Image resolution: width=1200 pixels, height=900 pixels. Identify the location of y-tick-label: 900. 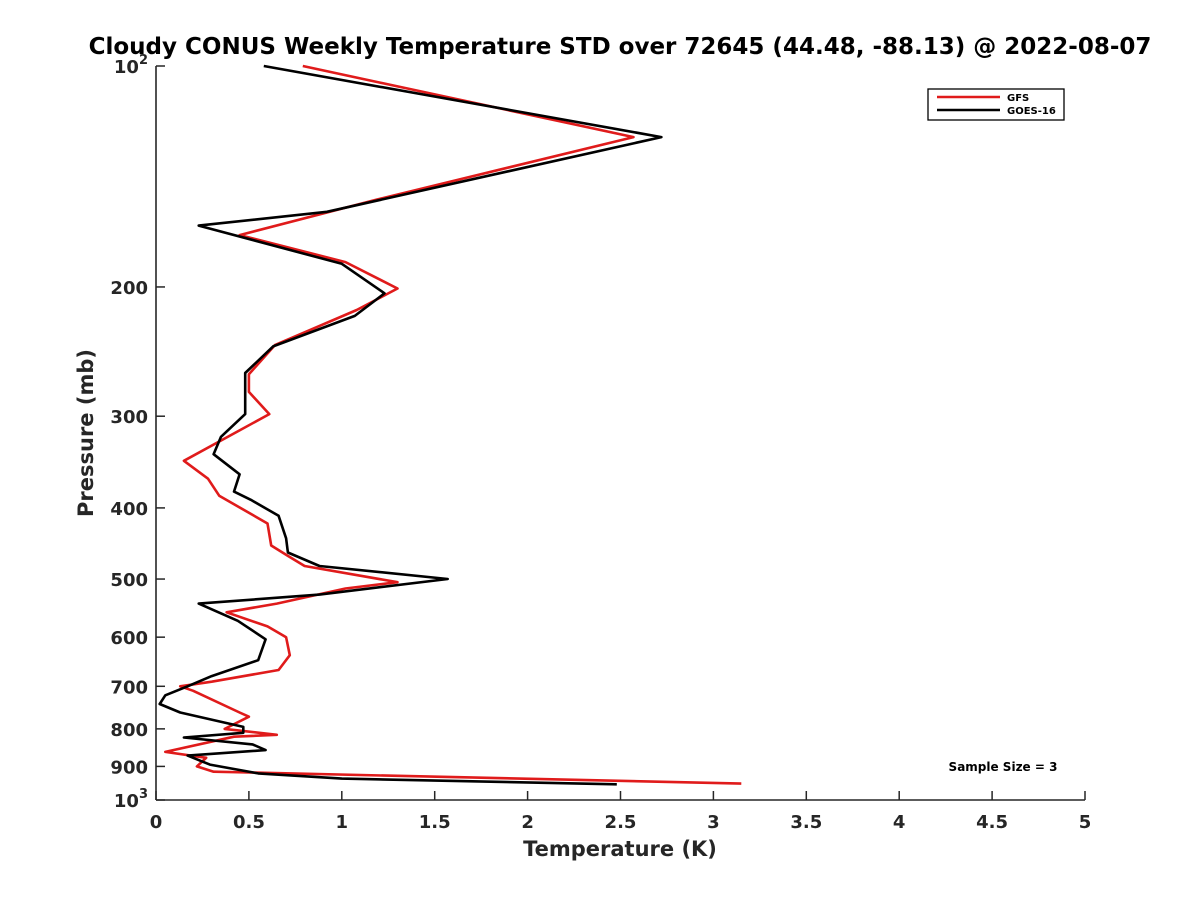
(129, 767).